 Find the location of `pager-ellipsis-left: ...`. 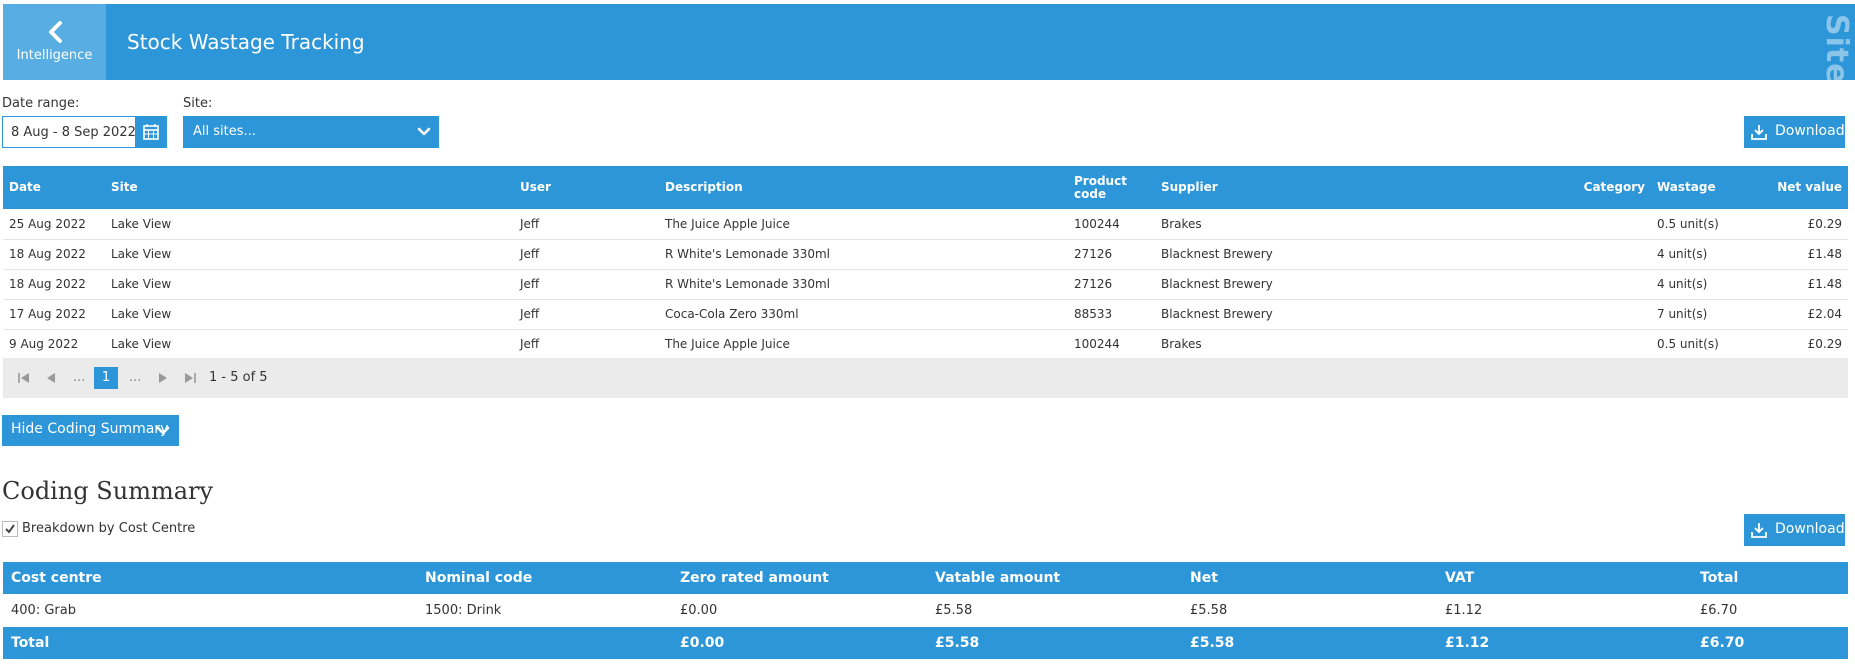

pager-ellipsis-left: ... is located at coordinates (79, 377).